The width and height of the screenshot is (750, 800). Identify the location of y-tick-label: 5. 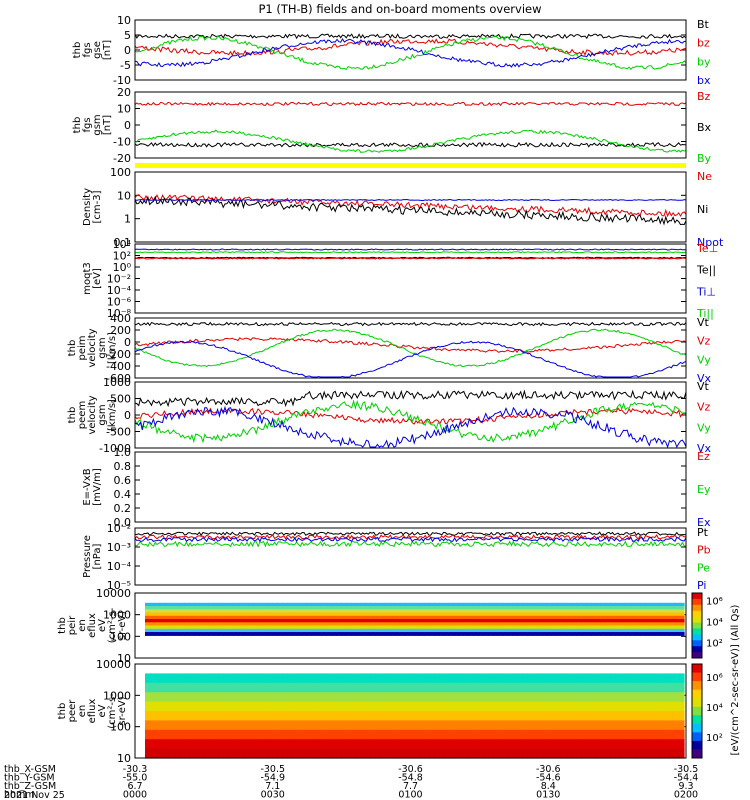
(127, 35).